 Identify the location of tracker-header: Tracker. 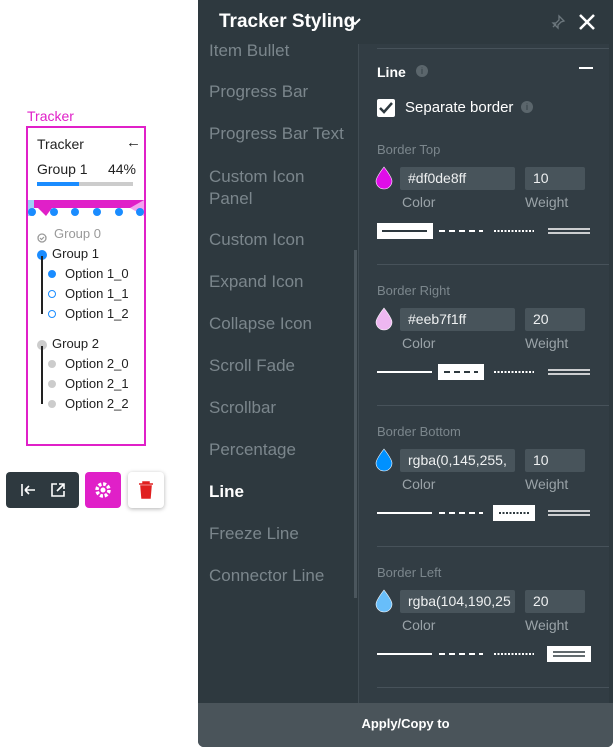
(60, 144).